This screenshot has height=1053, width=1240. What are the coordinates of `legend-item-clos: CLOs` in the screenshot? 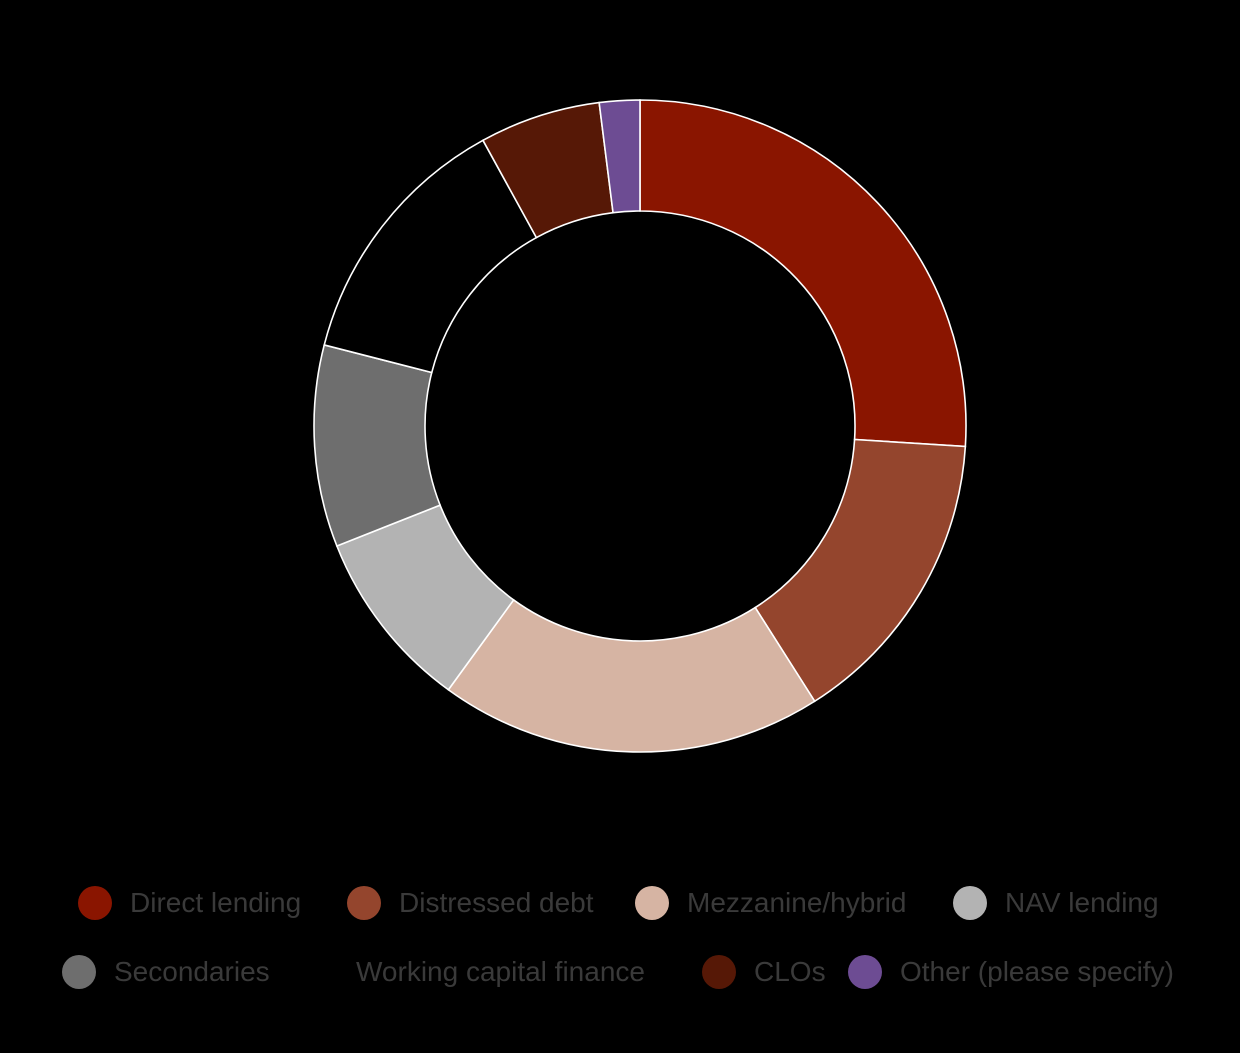 It's located at (764, 972).